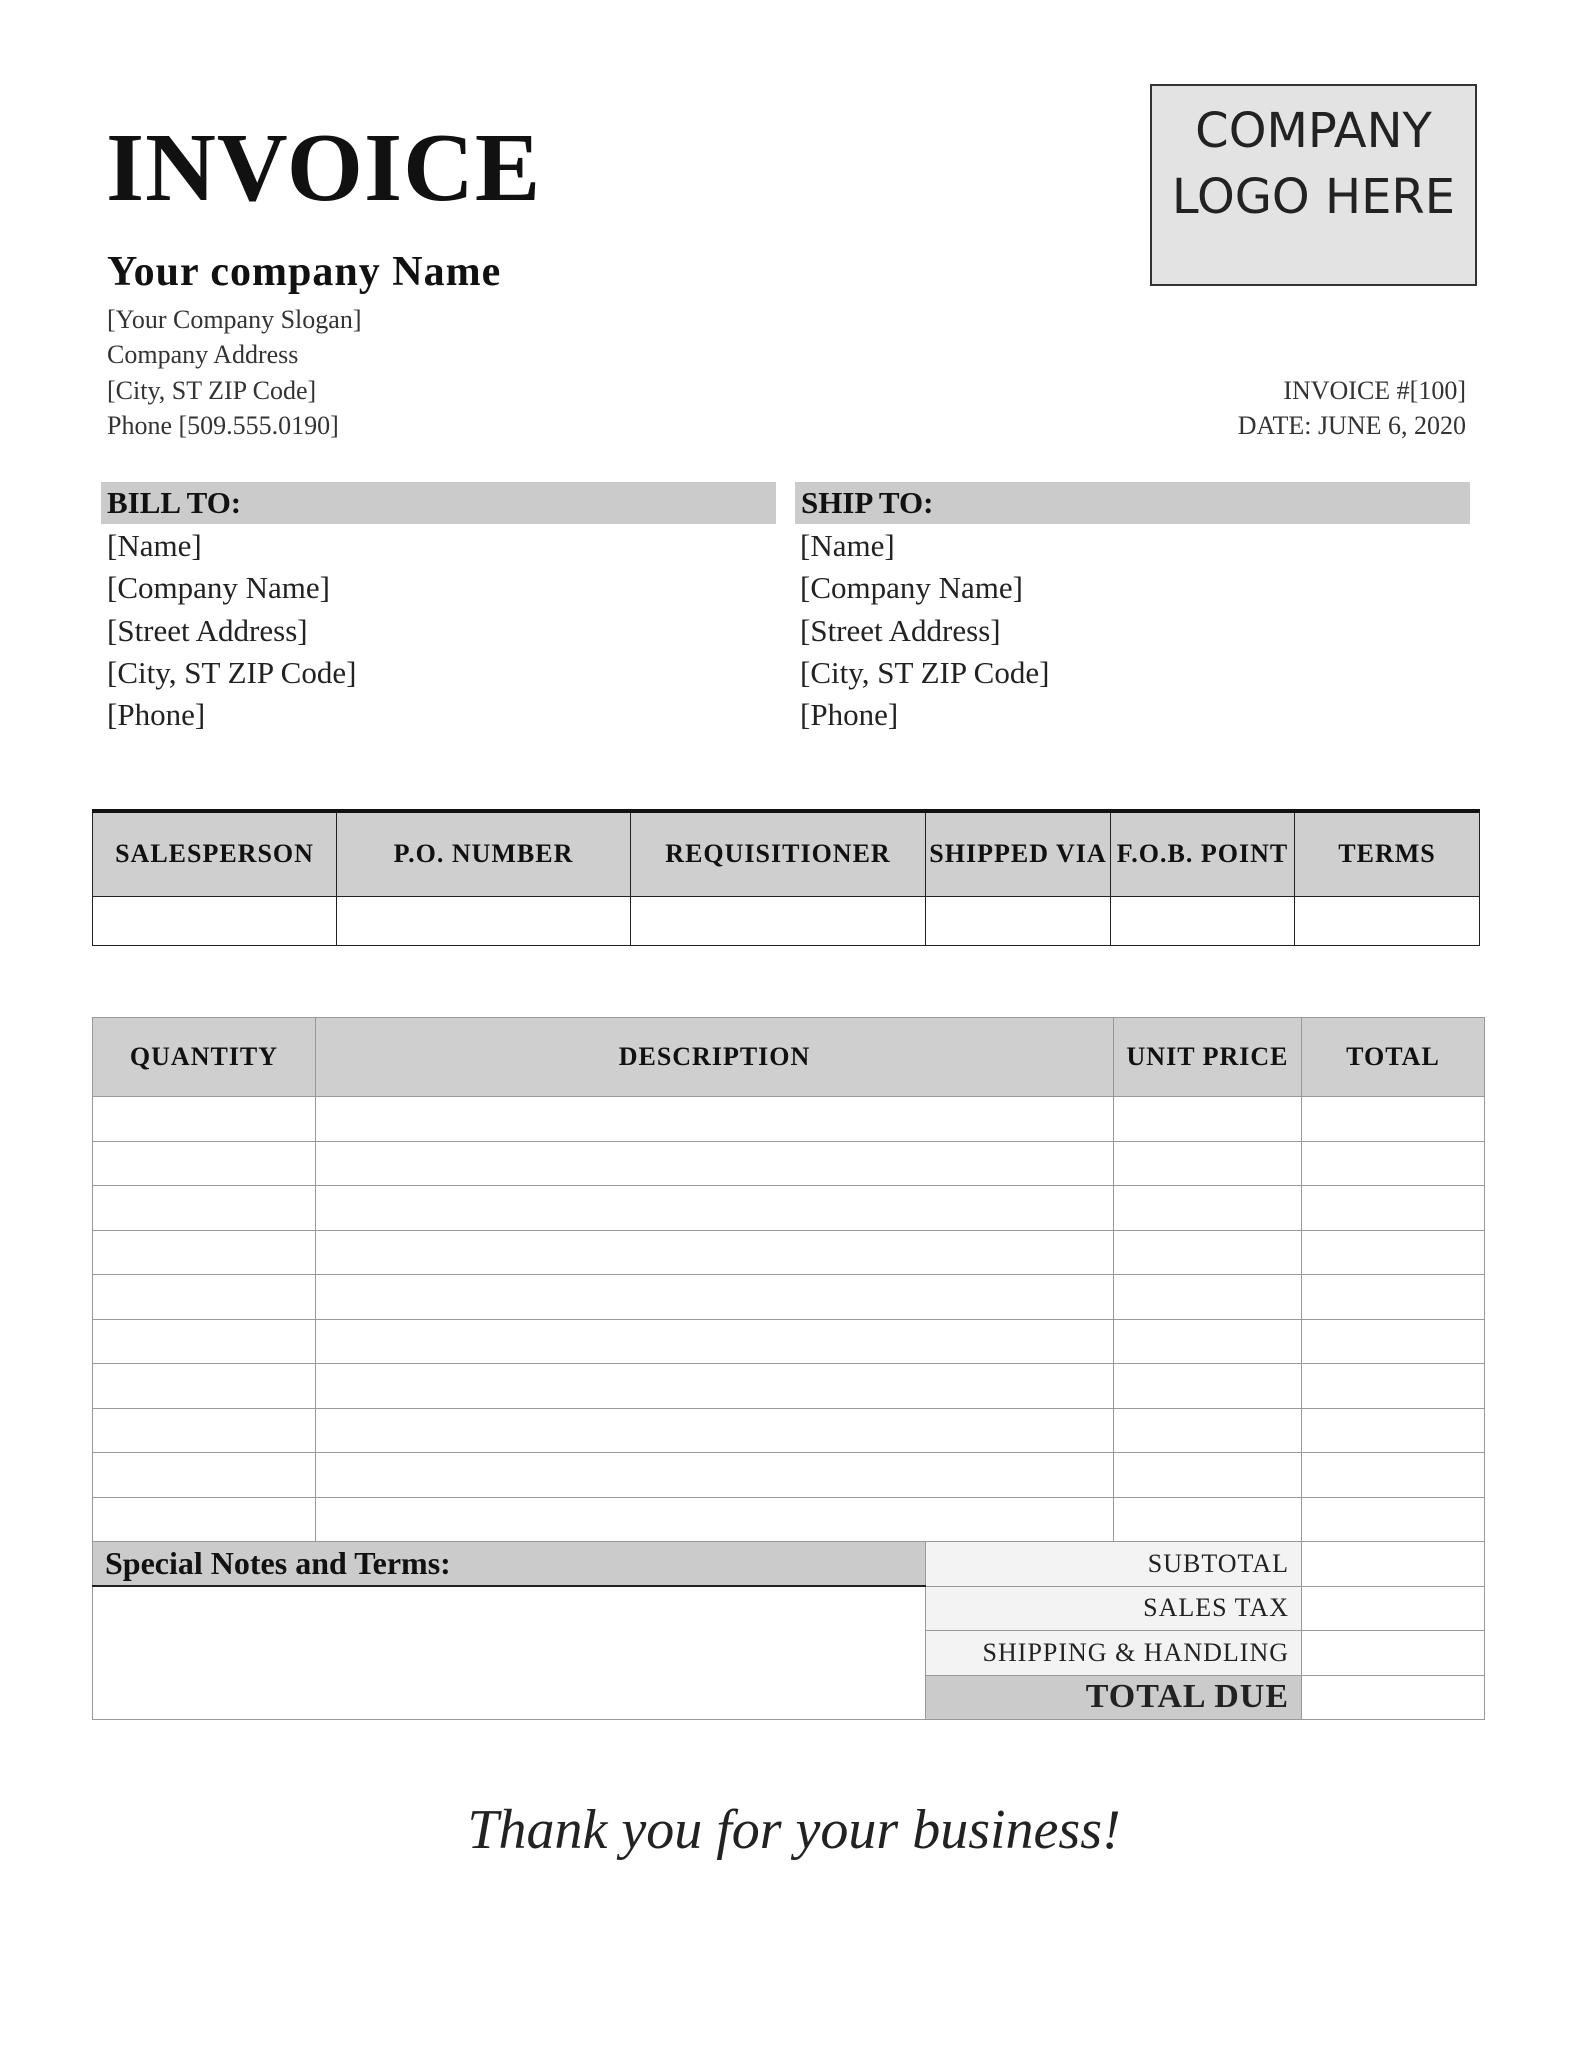 The height and width of the screenshot is (2055, 1588). I want to click on sales-tax-value, so click(1393, 1608).